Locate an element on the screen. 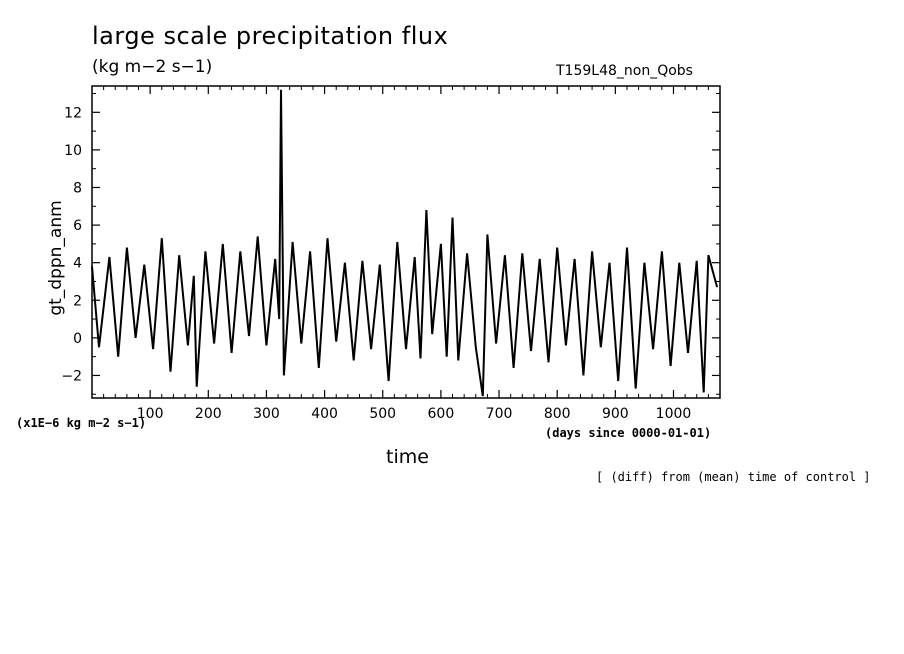 This screenshot has width=904, height=654. chart-title: large scale precipitation flux is located at coordinates (270, 36).